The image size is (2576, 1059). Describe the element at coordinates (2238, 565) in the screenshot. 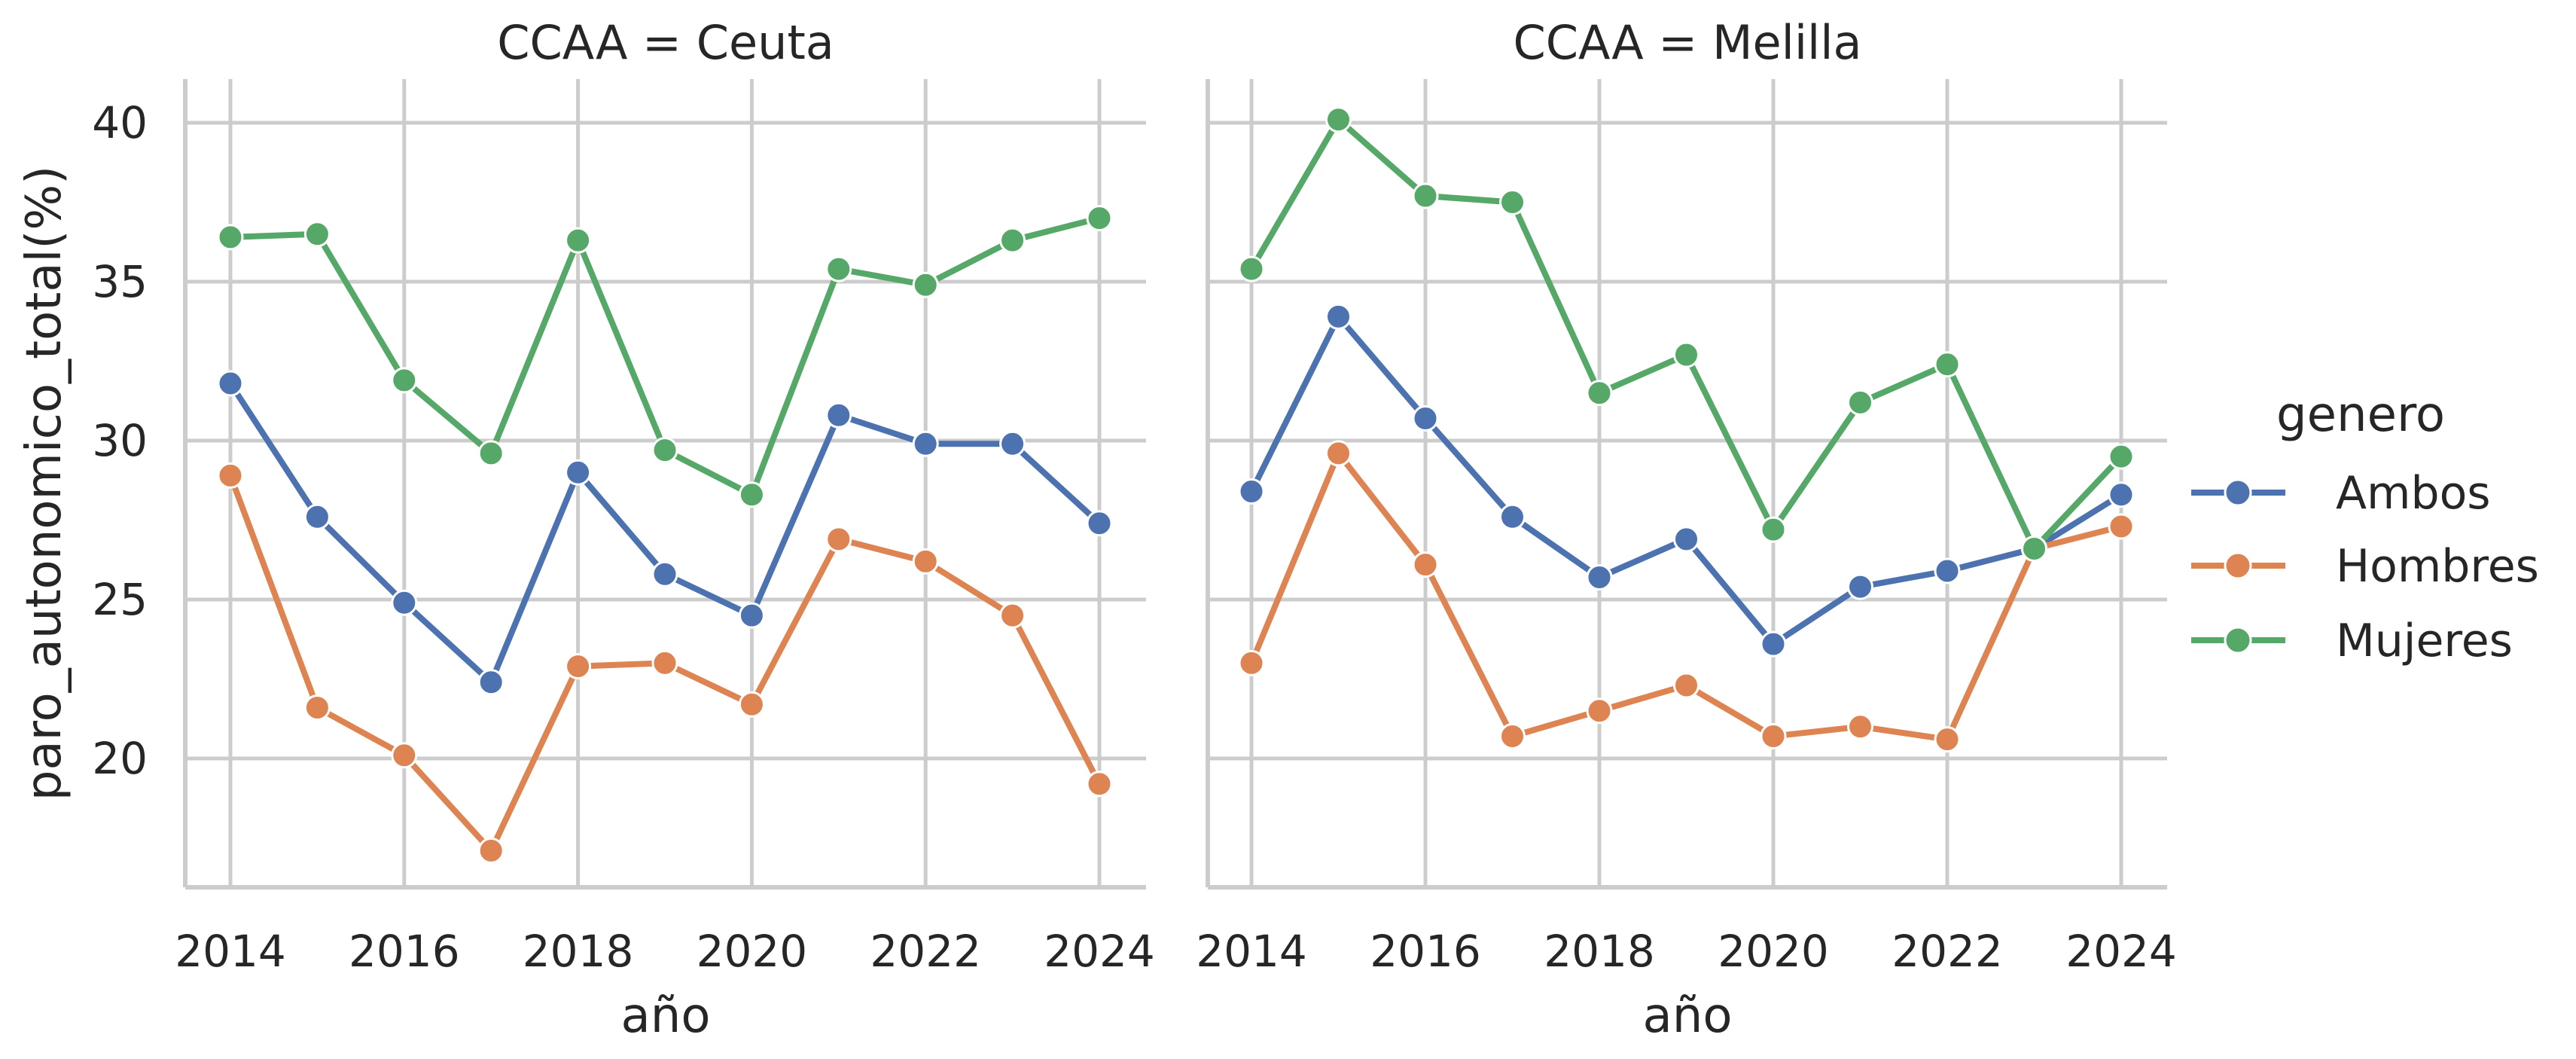

I see `legend-marker-hombres` at that location.